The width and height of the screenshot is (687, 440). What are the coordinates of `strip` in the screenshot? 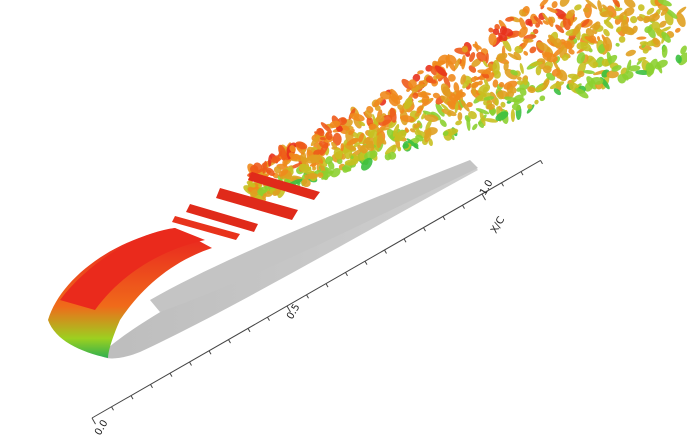 It's located at (284, 186).